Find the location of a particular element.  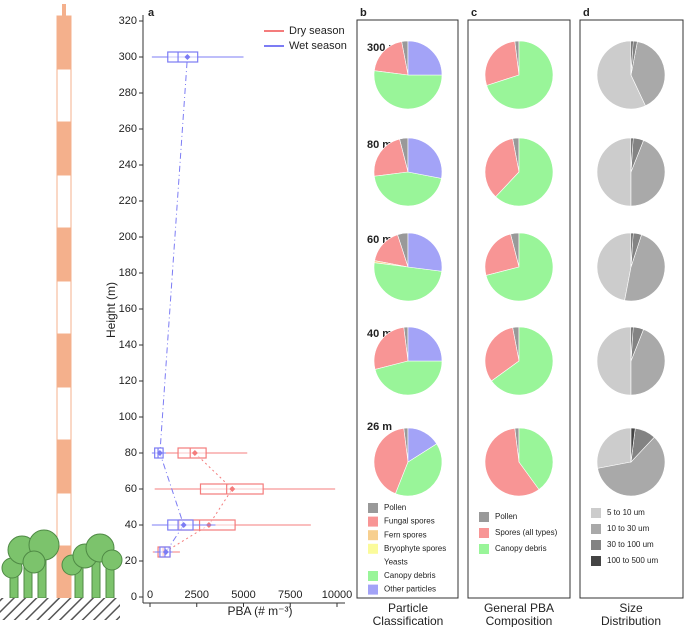

panel-label: a is located at coordinates (151, 13).